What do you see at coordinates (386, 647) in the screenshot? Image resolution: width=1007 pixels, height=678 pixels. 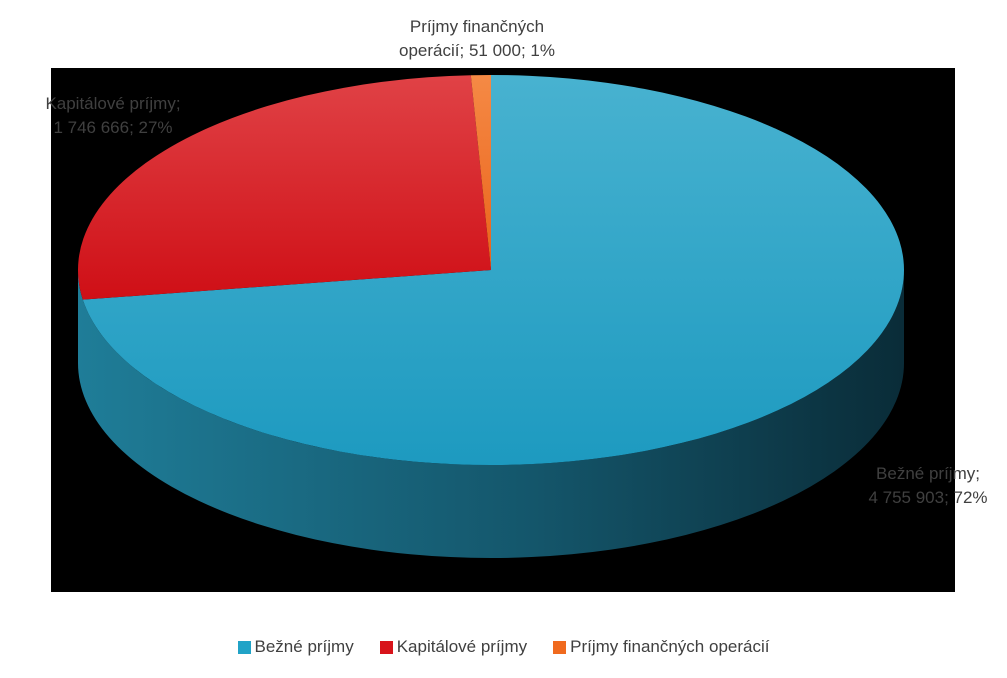 I see `legend-swatch-kapitalove` at bounding box center [386, 647].